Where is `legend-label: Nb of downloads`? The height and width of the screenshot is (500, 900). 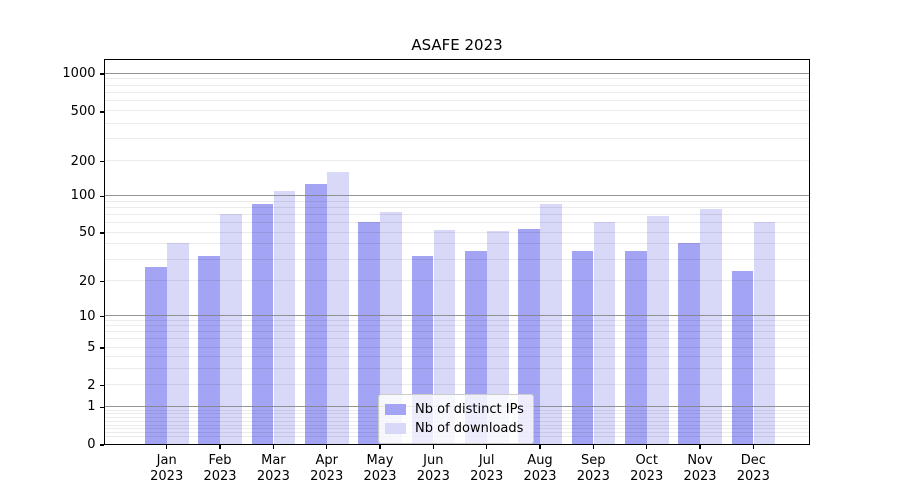 legend-label: Nb of downloads is located at coordinates (469, 428).